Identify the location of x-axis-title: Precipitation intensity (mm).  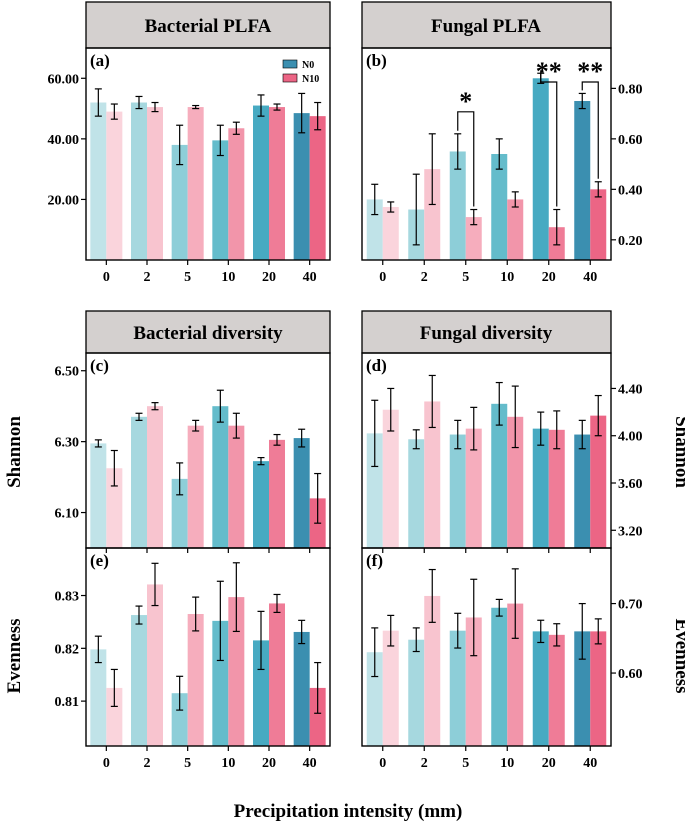
(348, 811).